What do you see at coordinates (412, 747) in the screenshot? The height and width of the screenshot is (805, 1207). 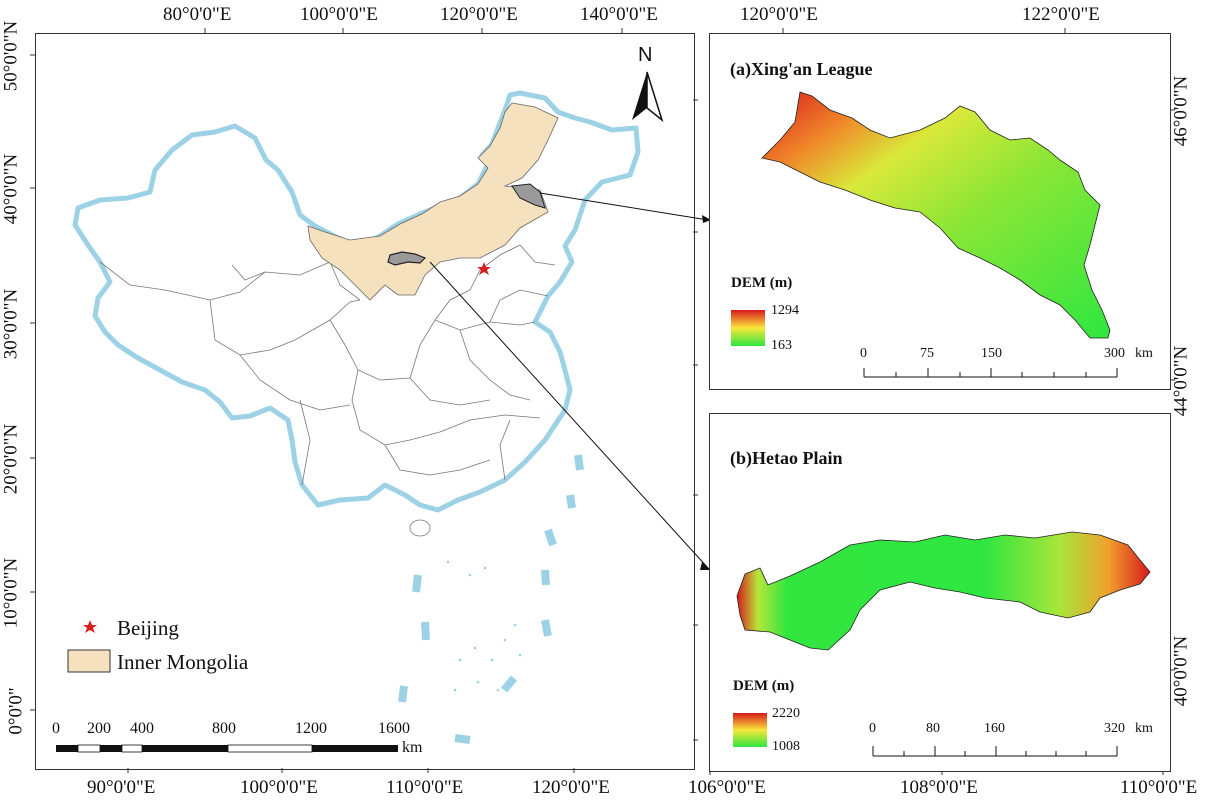 I see `scale-unit: km` at bounding box center [412, 747].